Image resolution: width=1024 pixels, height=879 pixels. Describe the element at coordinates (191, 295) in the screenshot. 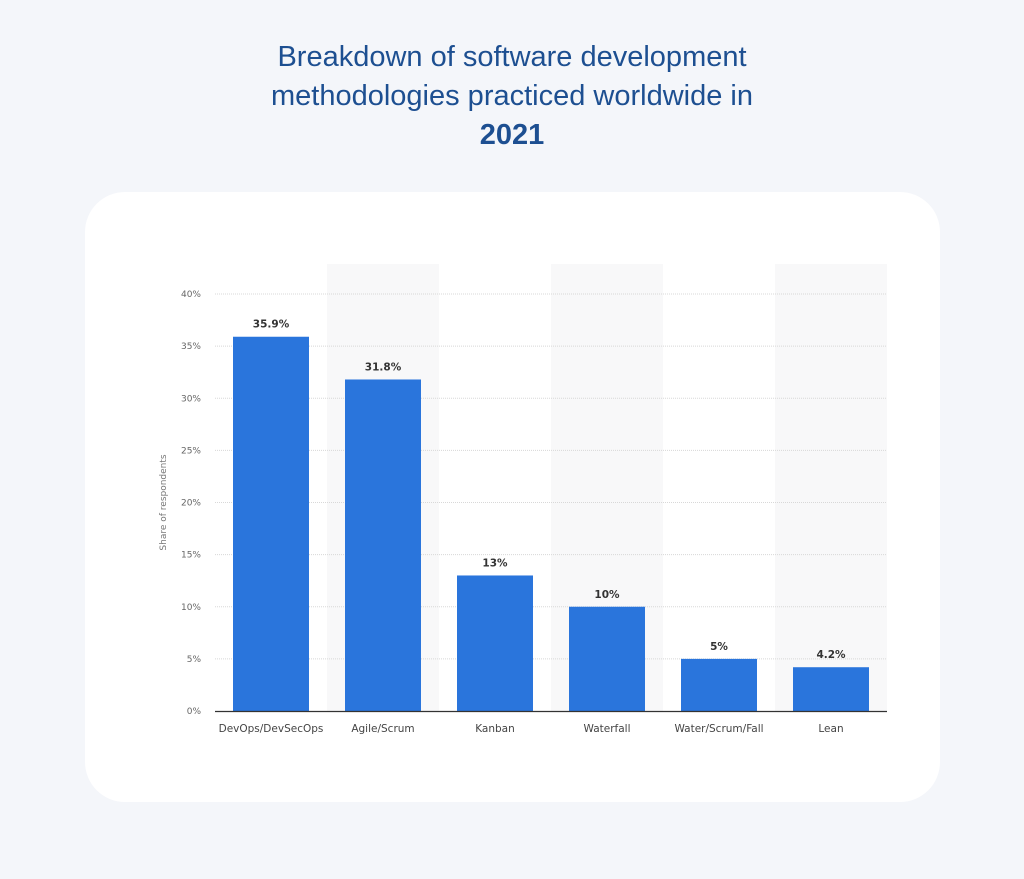

I see `y-tick-label: 40%` at that location.